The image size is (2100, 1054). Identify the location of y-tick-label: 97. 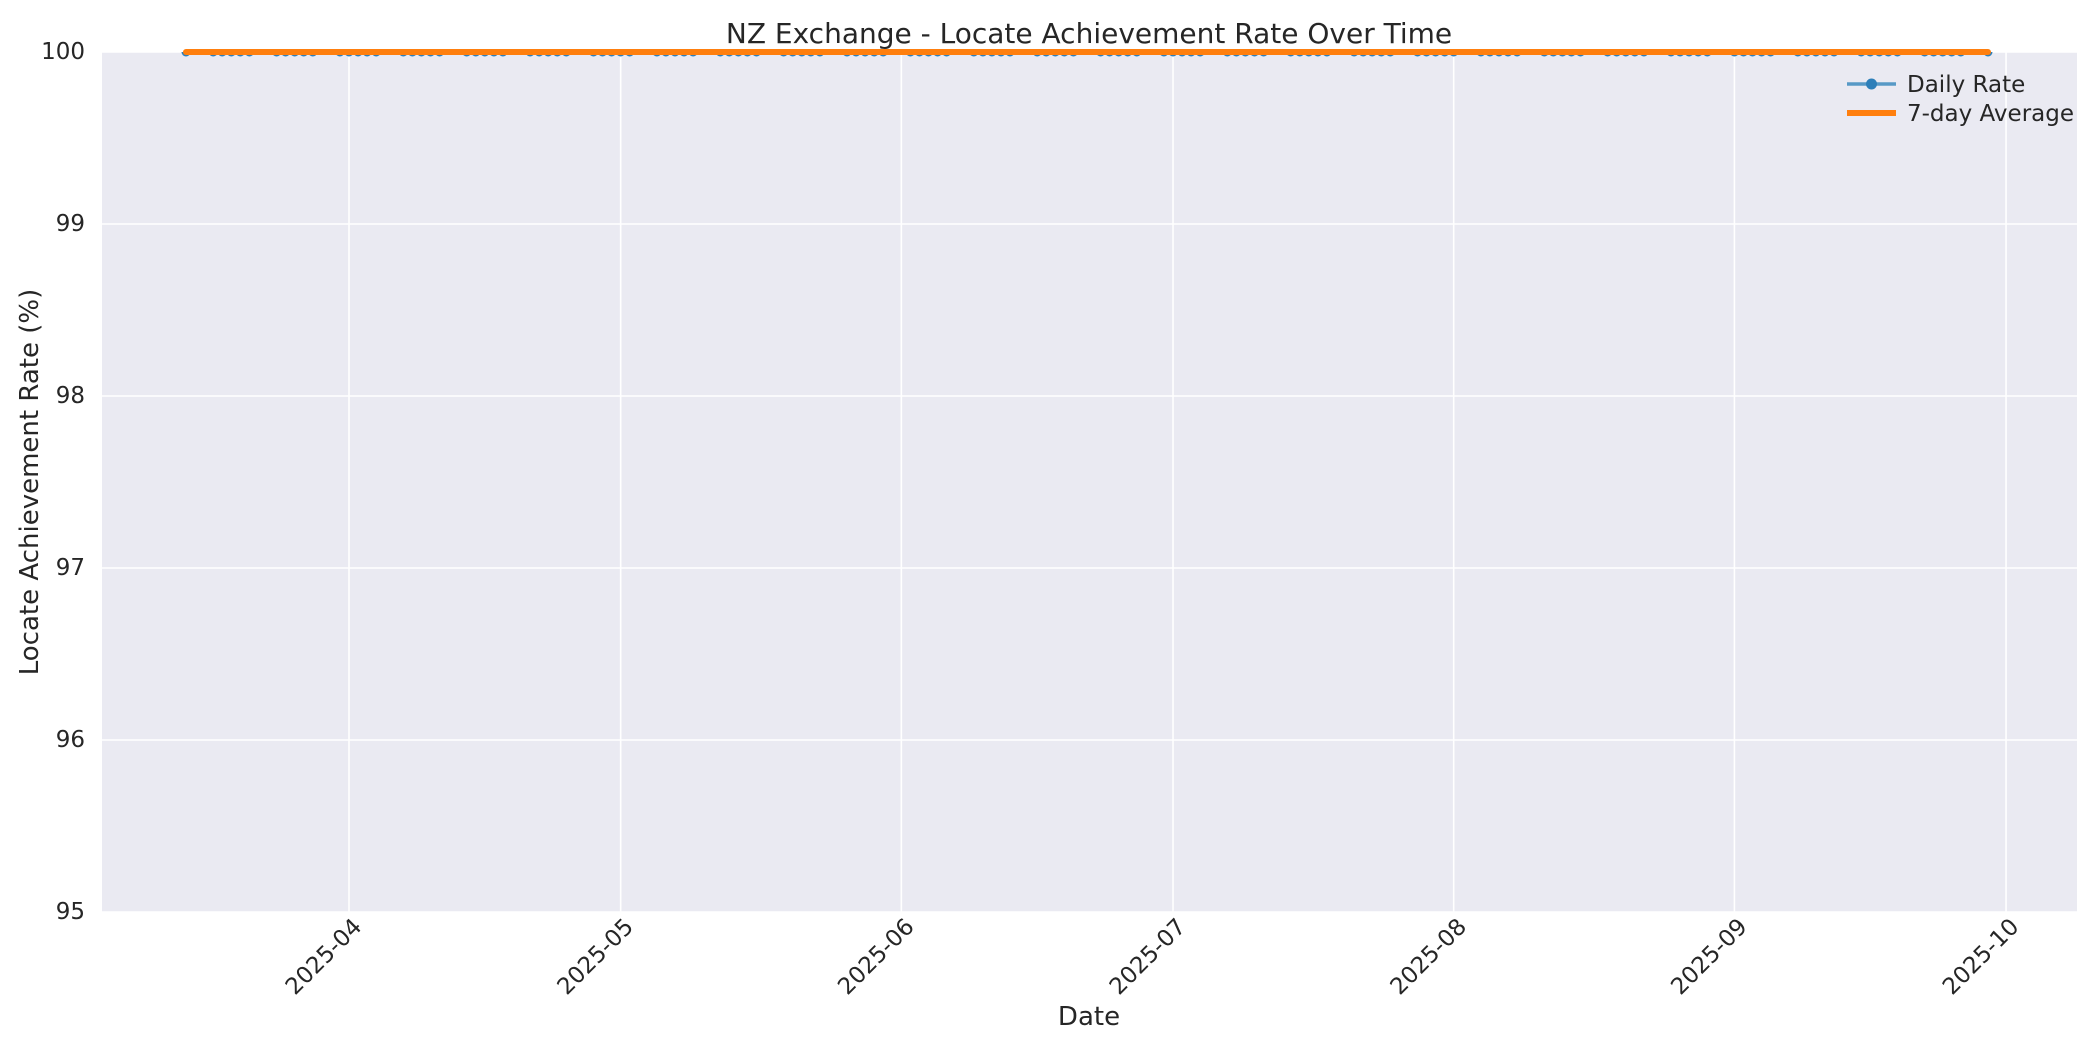
(70, 568).